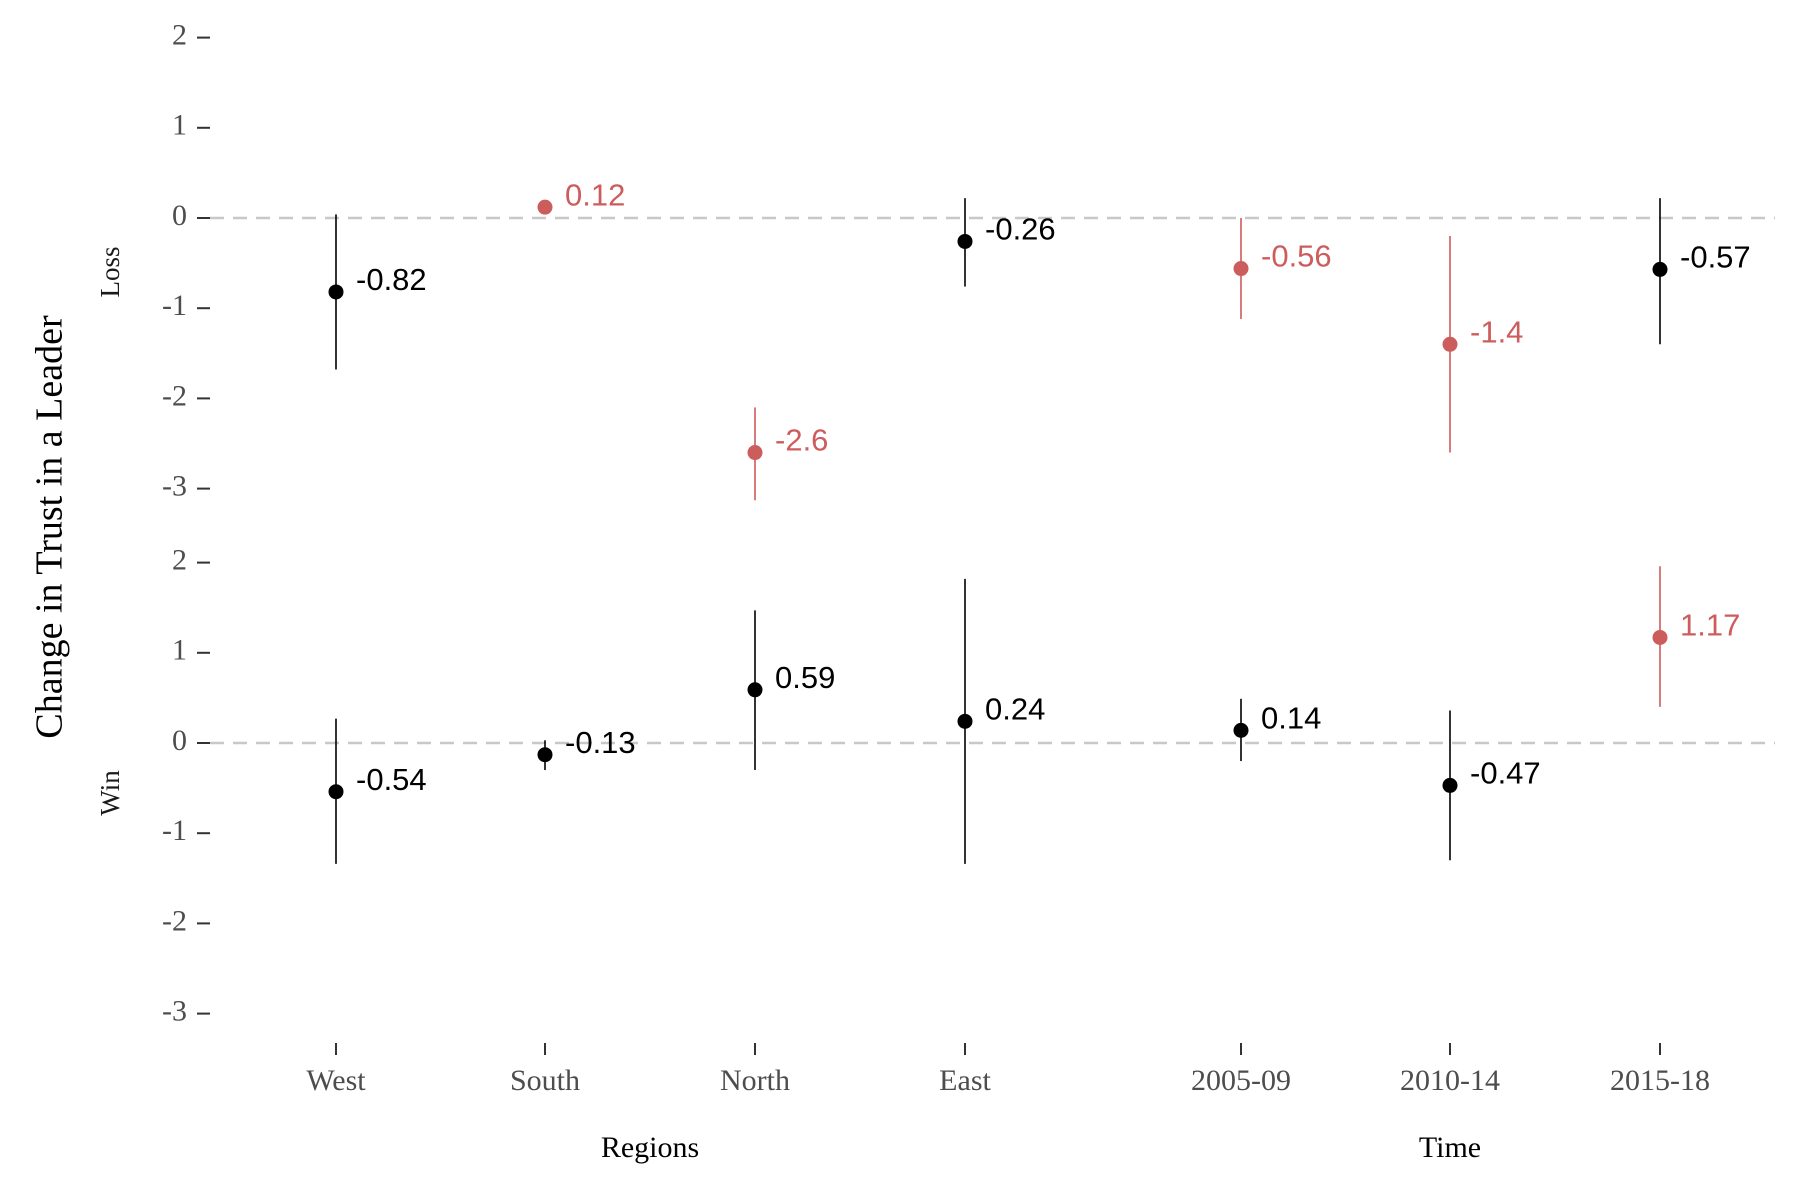 This screenshot has height=1200, width=1800. What do you see at coordinates (1710, 625) in the screenshot?
I see `data-label: 1.17` at bounding box center [1710, 625].